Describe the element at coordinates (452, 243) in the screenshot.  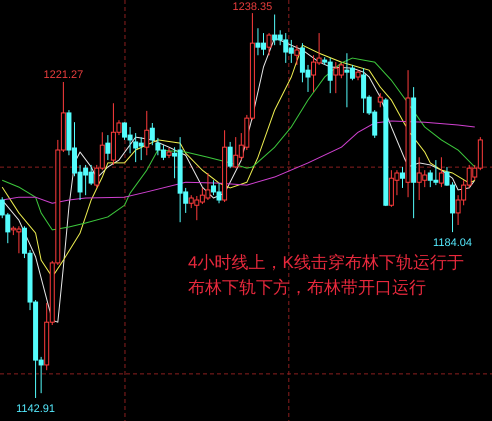
I see `annotation: 1184.04` at that location.